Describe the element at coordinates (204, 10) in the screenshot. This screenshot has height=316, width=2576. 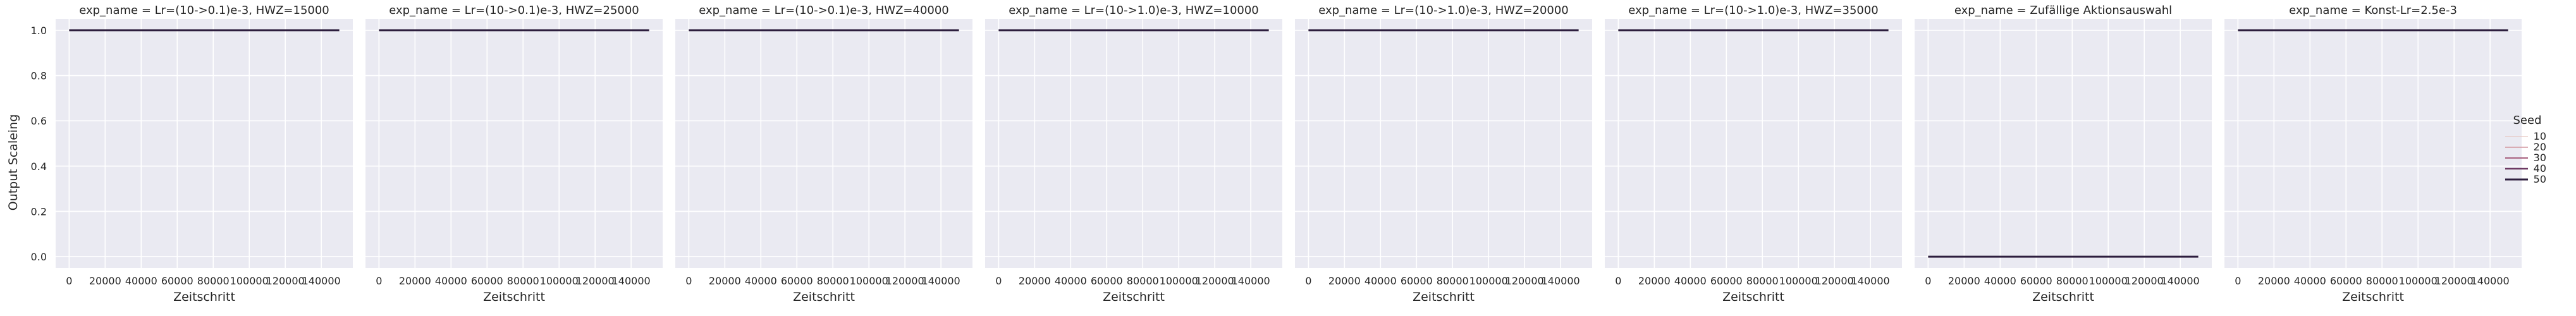
I see `facet-title: exp_name = Lr=(10->0.1)e-3, HWZ=15000` at that location.